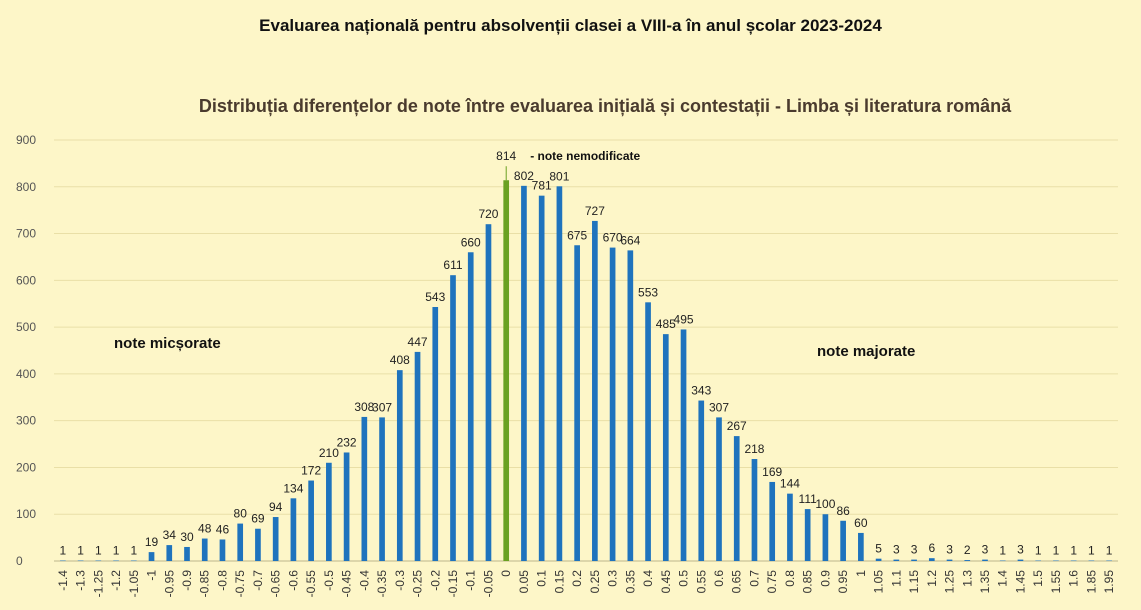 This screenshot has height=610, width=1141. What do you see at coordinates (754, 578) in the screenshot?
I see `x-tick-label: 0.7` at bounding box center [754, 578].